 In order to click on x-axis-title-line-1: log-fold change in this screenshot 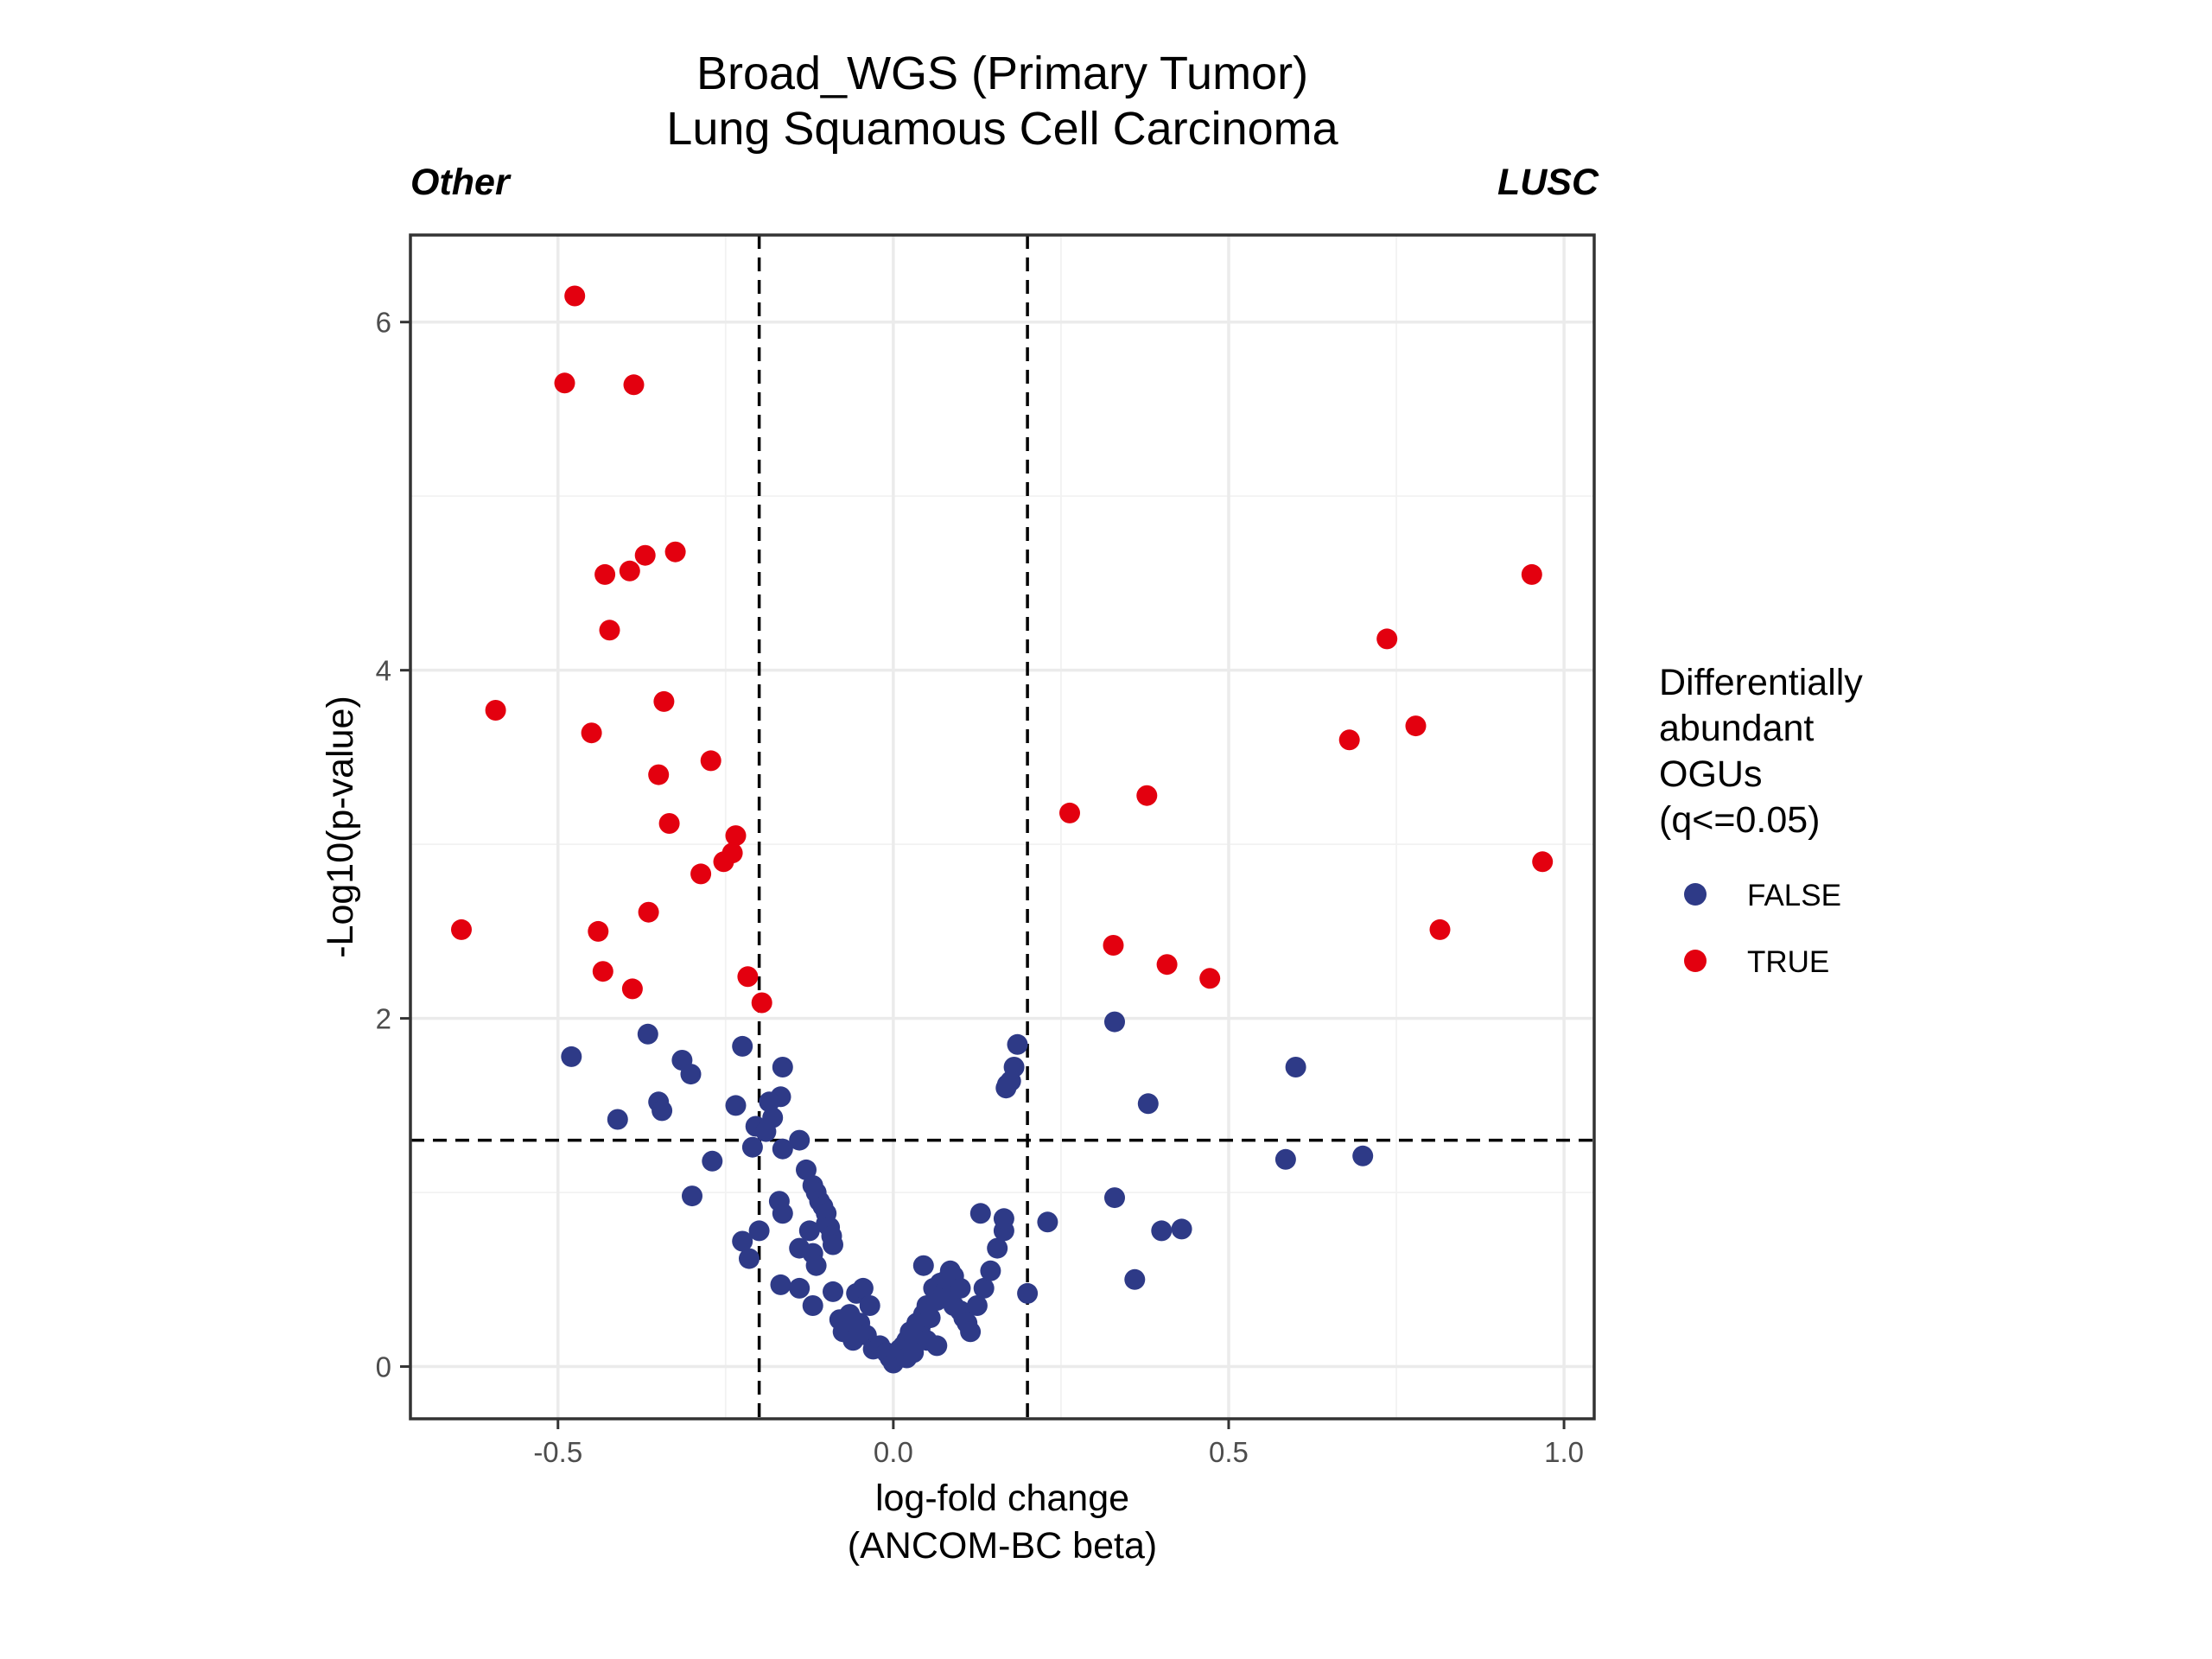, I will do `click(1002, 1498)`.